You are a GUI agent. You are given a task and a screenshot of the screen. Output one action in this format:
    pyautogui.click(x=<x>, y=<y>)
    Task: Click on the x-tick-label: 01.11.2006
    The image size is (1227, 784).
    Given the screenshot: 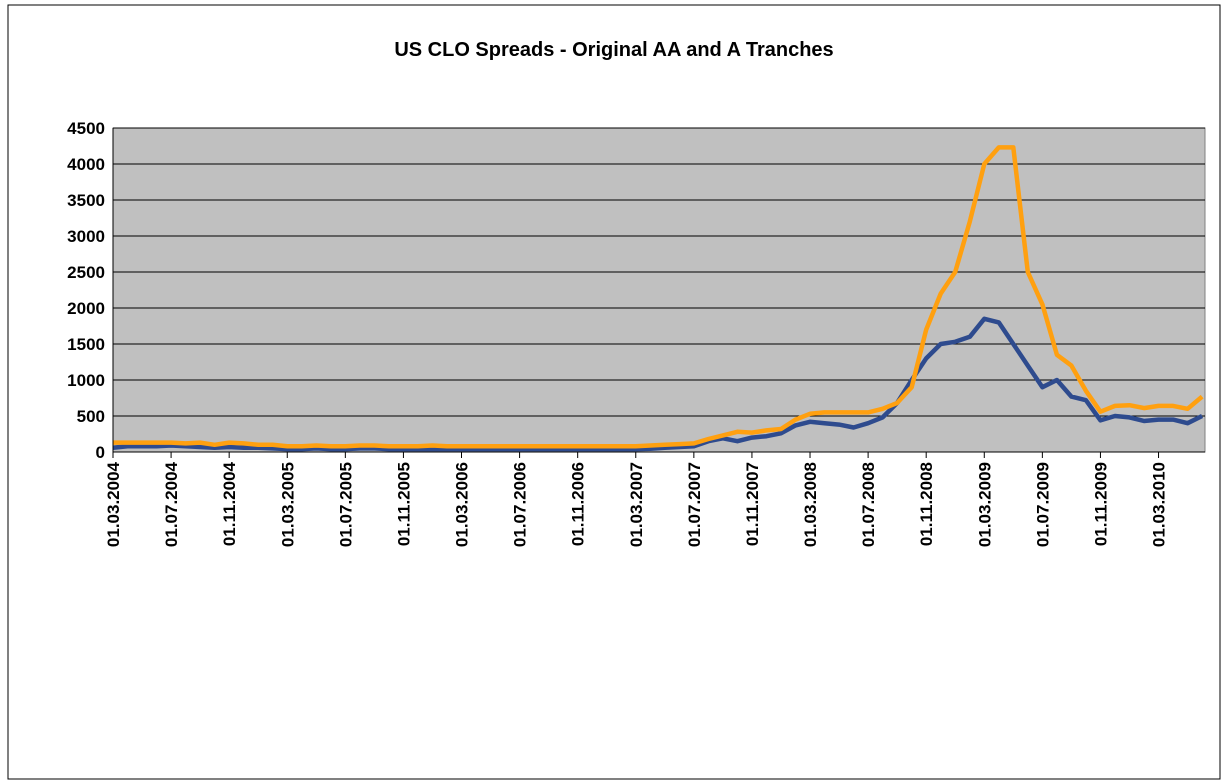 What is the action you would take?
    pyautogui.click(x=578, y=504)
    